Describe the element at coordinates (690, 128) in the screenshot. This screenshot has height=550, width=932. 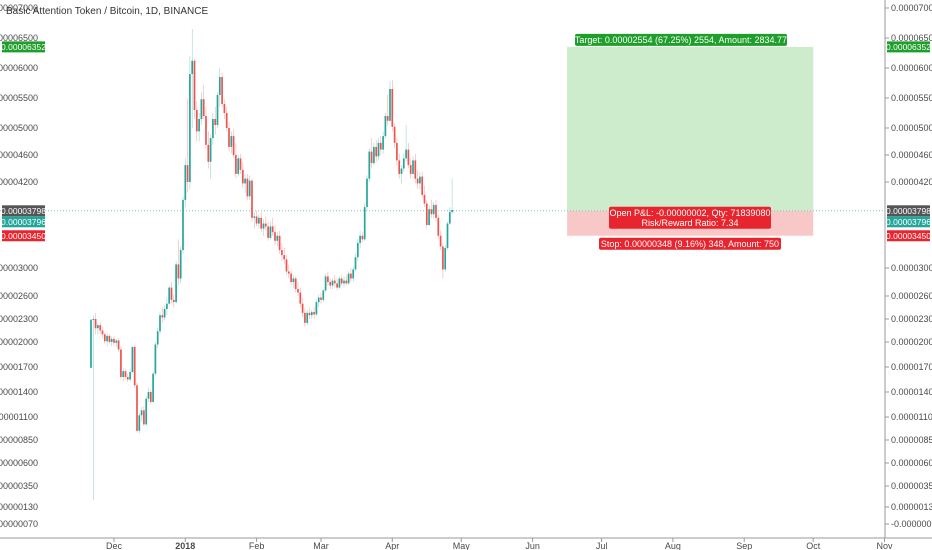
I see `target-zone` at that location.